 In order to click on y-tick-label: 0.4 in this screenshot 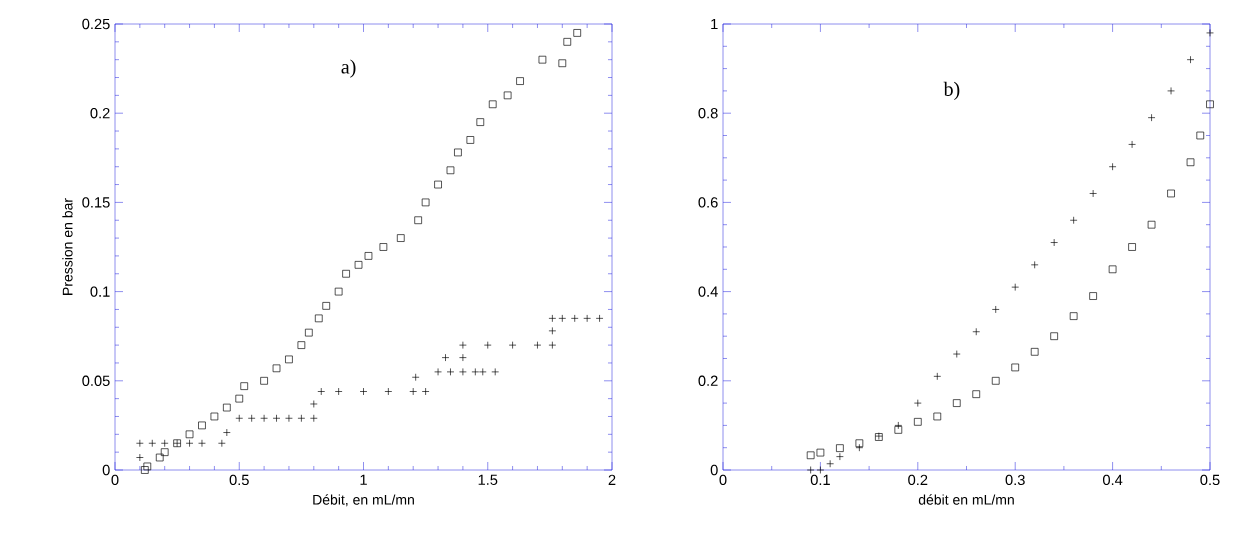, I will do `click(708, 291)`.